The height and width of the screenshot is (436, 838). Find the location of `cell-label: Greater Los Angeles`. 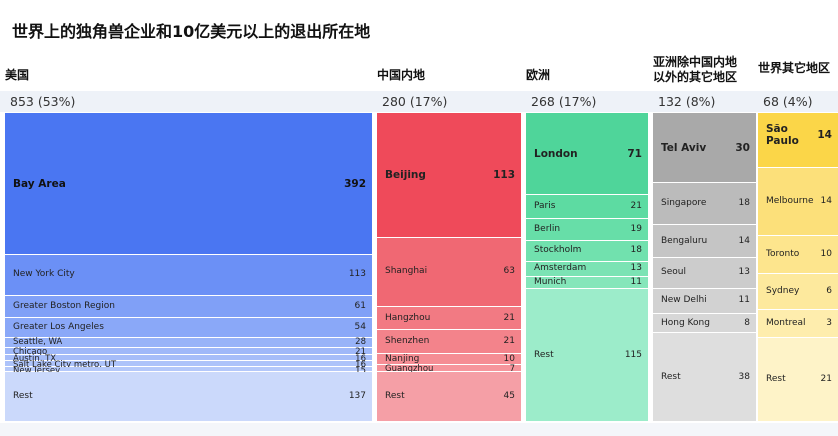

cell-label: Greater Los Angeles is located at coordinates (58, 326).